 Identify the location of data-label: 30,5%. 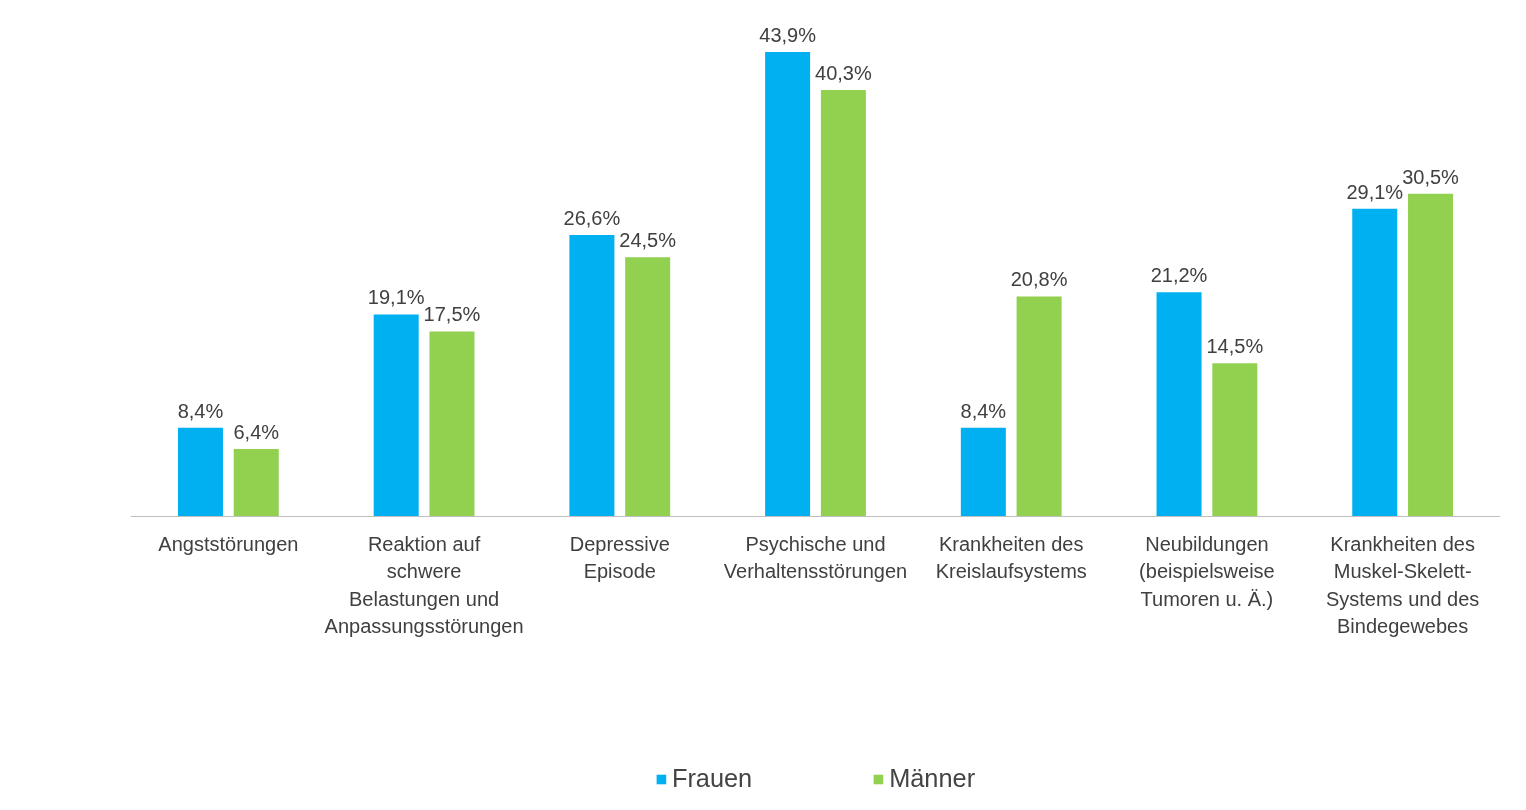
(1431, 176).